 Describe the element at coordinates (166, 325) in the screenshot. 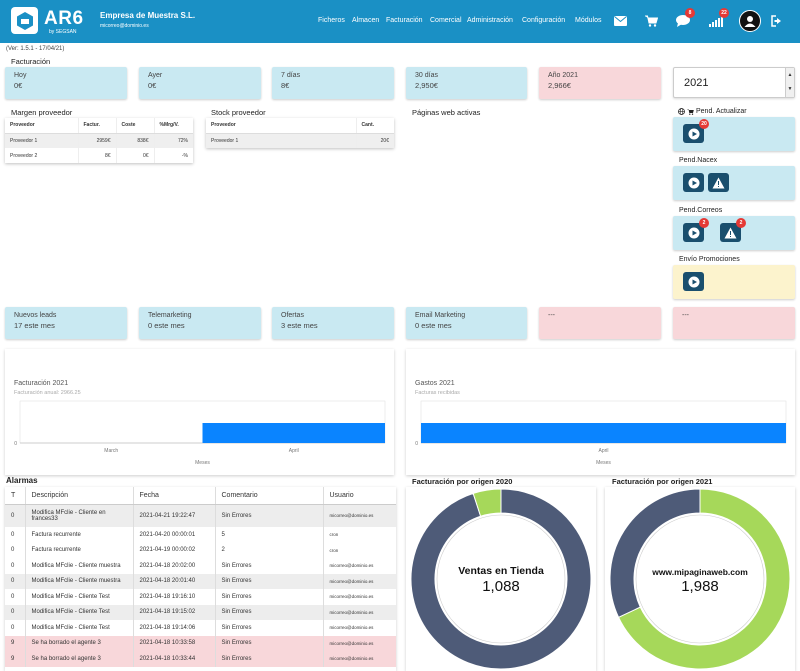

I see `kpi-value: 0 este mes` at that location.